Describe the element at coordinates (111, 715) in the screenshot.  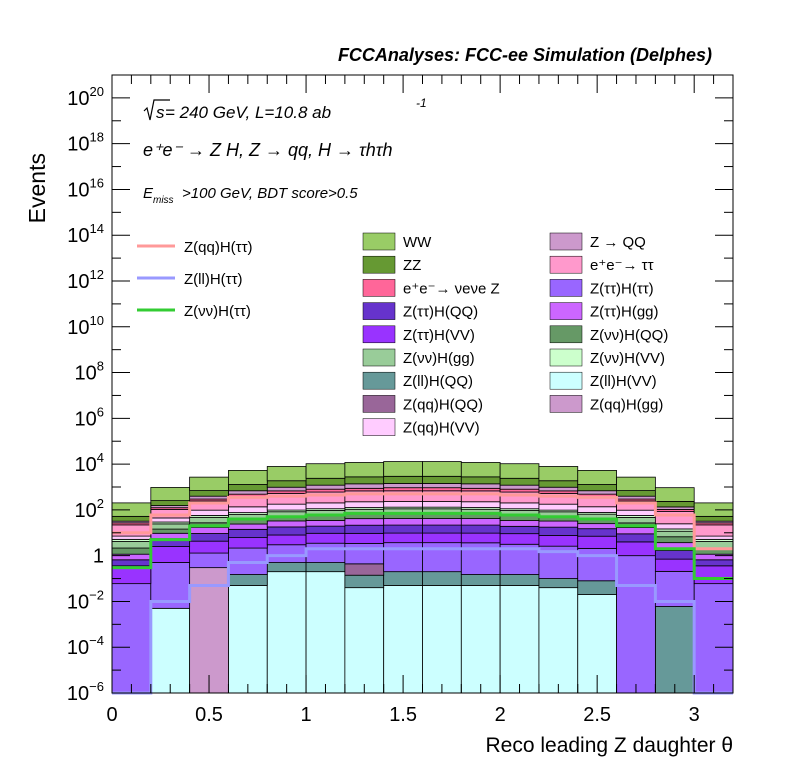
I see `x-tick-label: 0` at that location.